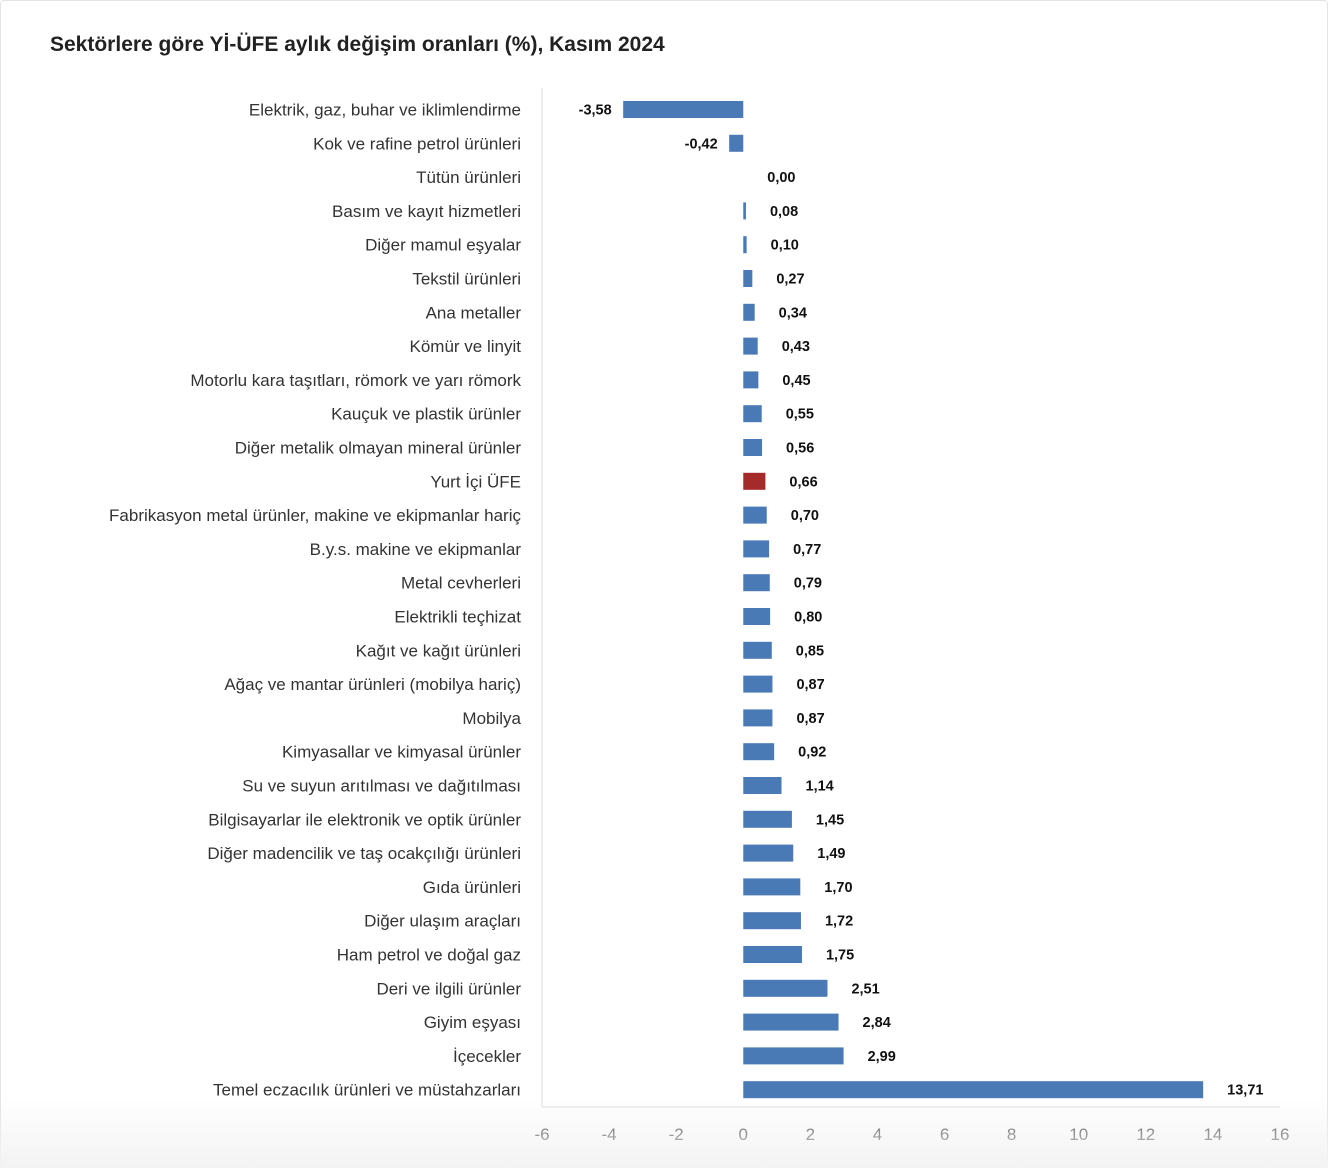 The height and width of the screenshot is (1168, 1328). I want to click on category-label: Mobilya, so click(491, 718).